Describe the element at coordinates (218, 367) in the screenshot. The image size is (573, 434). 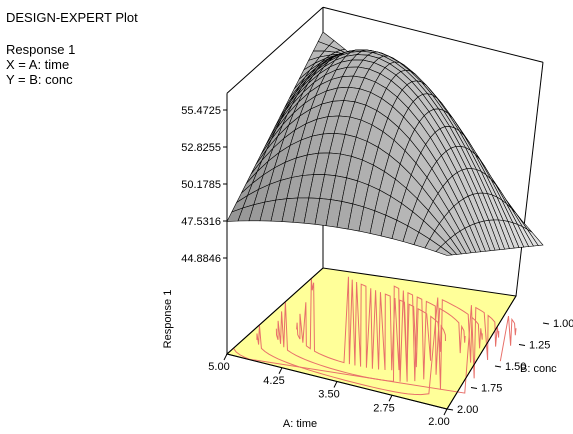
I see `x-tick-label: 5.00` at that location.